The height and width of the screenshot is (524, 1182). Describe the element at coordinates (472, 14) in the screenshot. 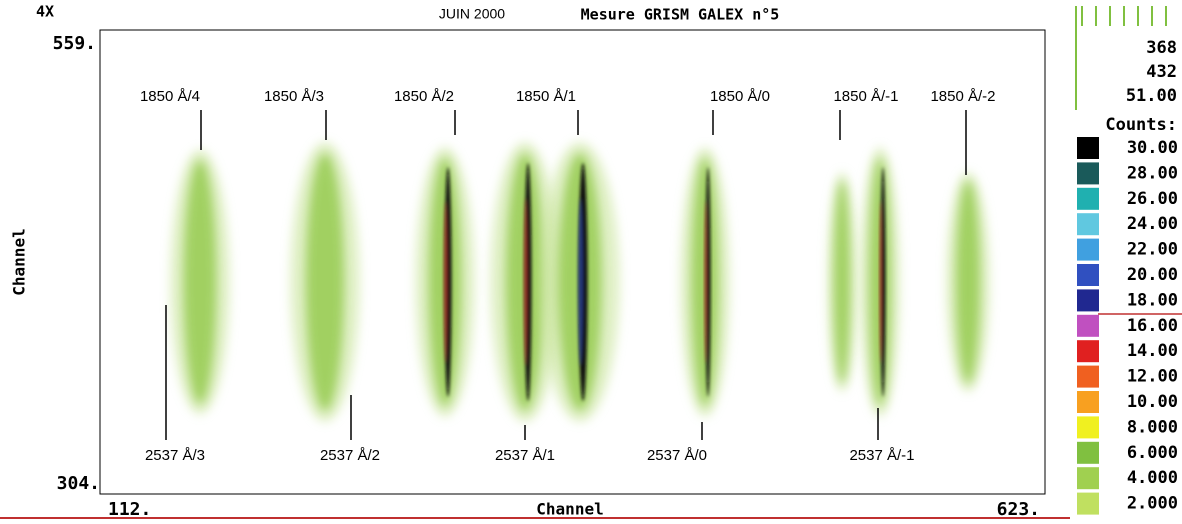

I see `date: JUIN 2000` at that location.